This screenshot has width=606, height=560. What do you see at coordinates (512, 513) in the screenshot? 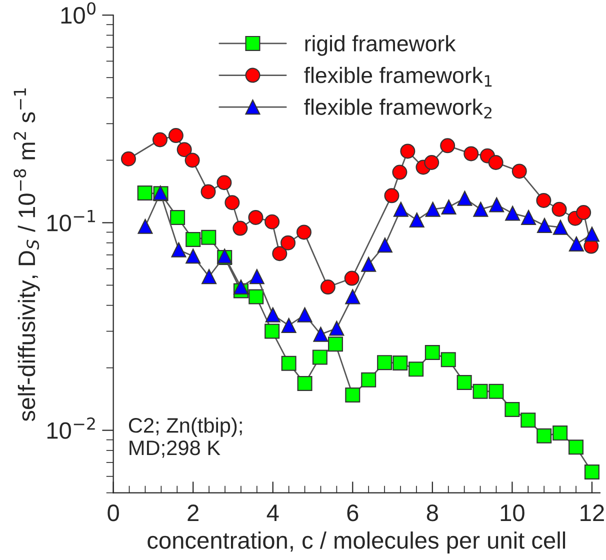
I see `x-tick-label: 10` at bounding box center [512, 513].